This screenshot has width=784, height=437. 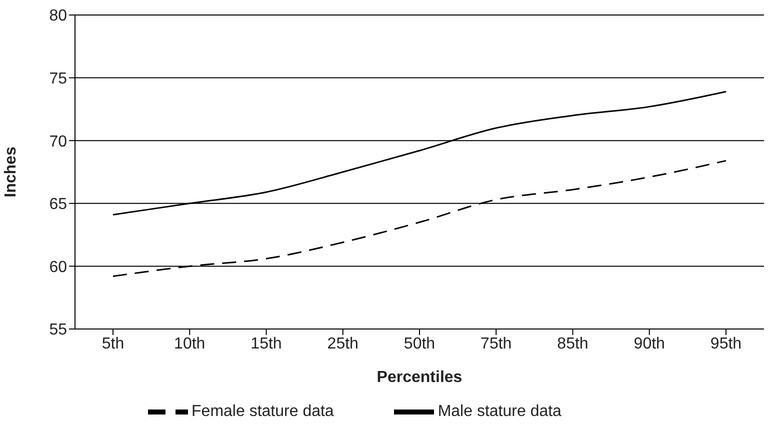 I want to click on x-tick-label: 95th, so click(x=726, y=343).